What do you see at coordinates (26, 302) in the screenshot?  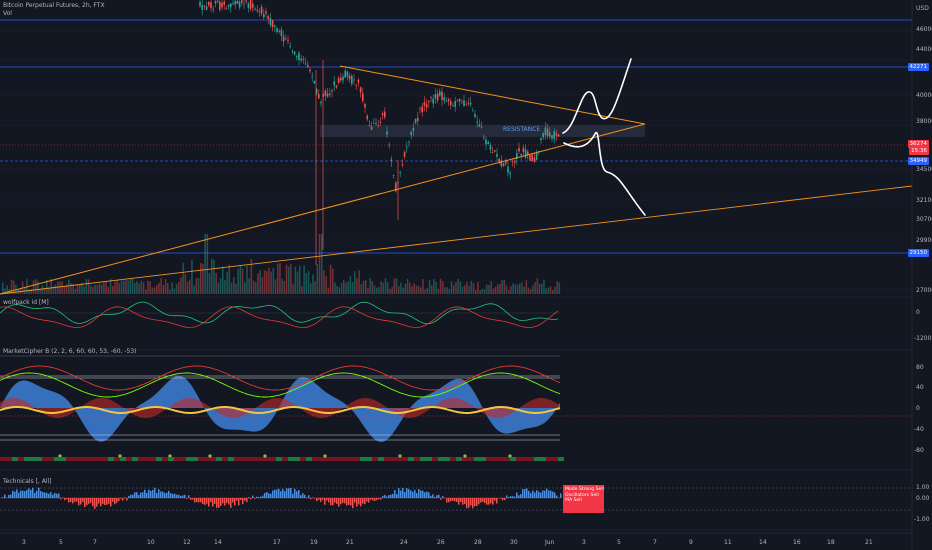 I see `wolfpack-label: wolfpack id [M]` at bounding box center [26, 302].